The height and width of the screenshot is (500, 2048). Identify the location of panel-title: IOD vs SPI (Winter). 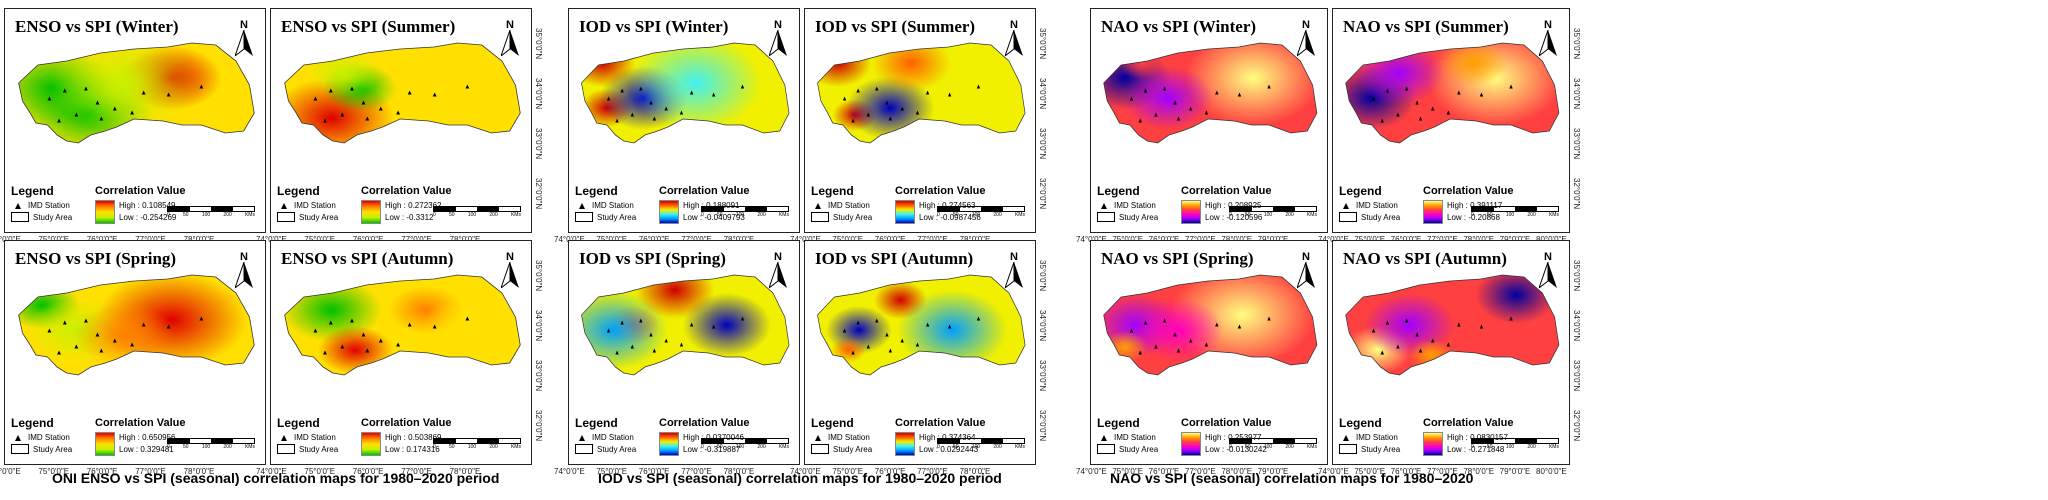
(654, 26).